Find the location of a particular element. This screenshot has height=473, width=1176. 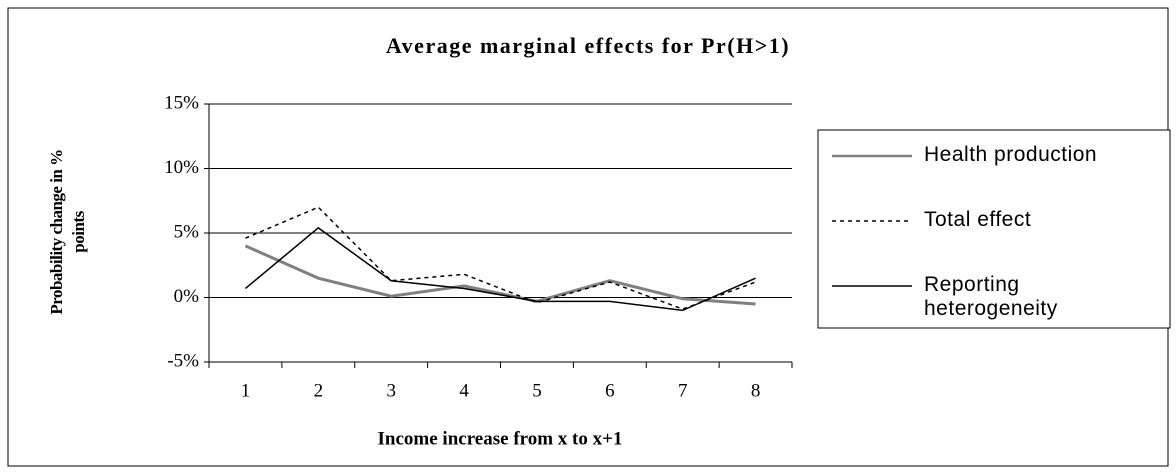

y-axis-title: Probability change in % points is located at coordinates (67, 232).